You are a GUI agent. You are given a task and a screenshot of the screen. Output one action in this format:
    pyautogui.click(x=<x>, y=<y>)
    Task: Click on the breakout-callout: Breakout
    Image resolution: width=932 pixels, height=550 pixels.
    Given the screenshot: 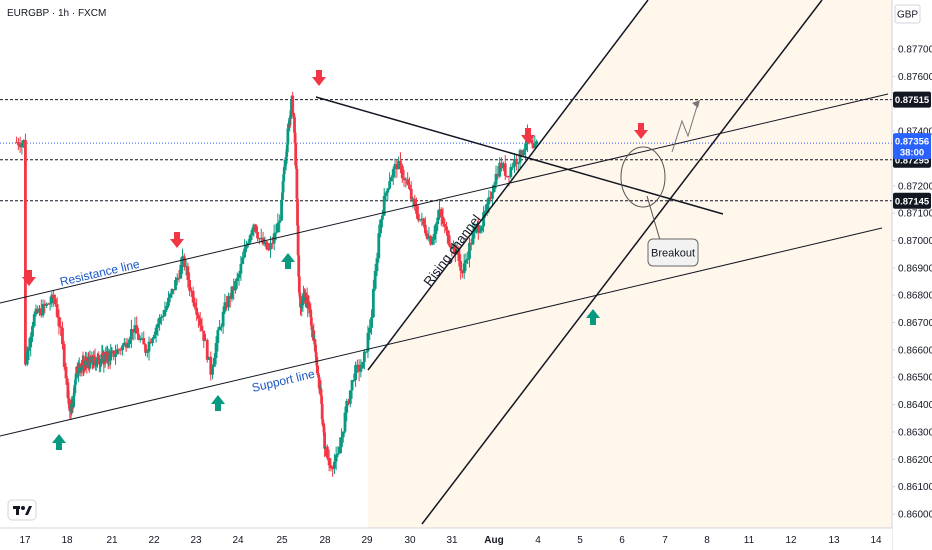 What is the action you would take?
    pyautogui.click(x=673, y=252)
    